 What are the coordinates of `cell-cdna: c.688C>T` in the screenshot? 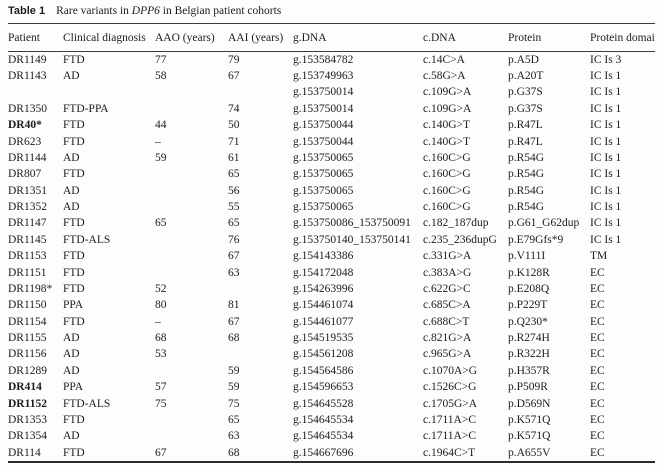 It's located at (446, 321).